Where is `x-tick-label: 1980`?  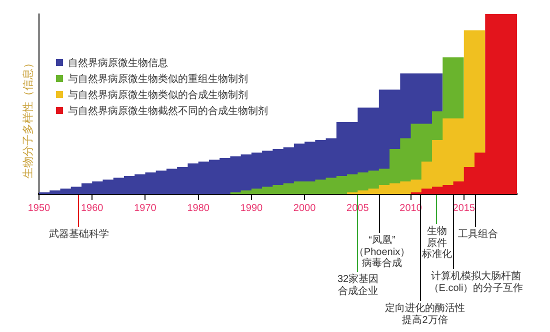 x-tick-label: 1980 is located at coordinates (198, 208).